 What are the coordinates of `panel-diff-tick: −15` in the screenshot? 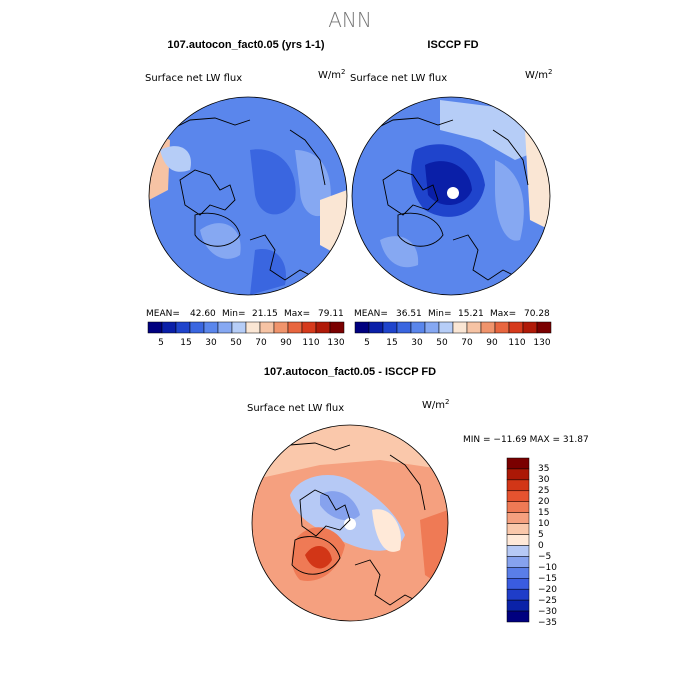 It's located at (547, 579).